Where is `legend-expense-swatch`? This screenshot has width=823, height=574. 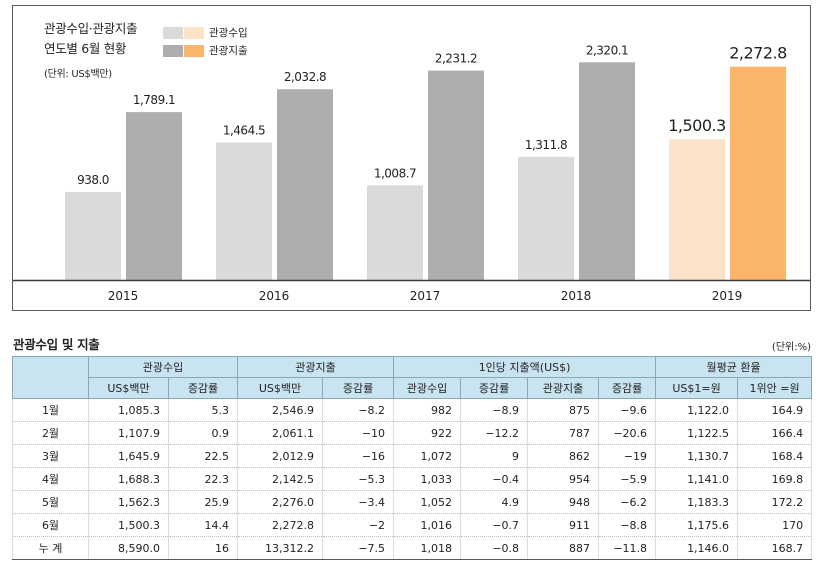 legend-expense-swatch is located at coordinates (173, 50).